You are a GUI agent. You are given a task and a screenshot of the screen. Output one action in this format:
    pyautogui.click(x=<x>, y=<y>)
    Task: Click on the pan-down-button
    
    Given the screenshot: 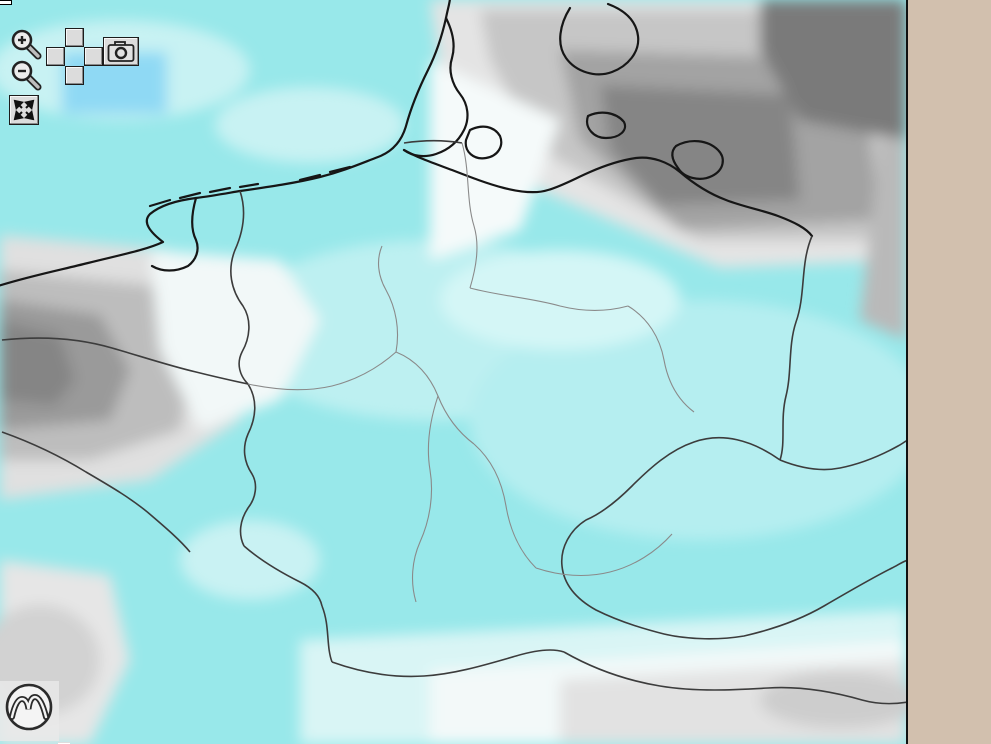 What is the action you would take?
    pyautogui.click(x=74, y=75)
    